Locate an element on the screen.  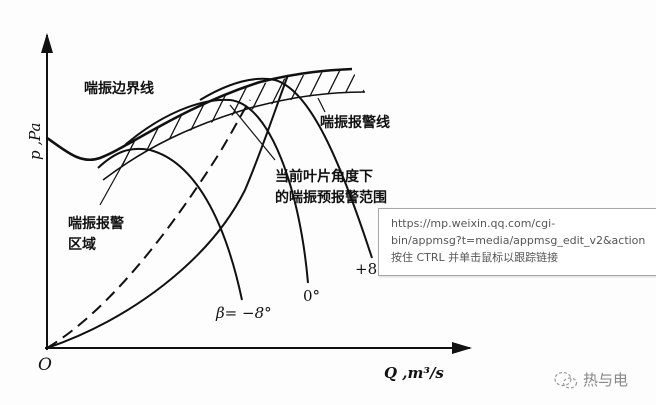
curve-label-0: 0° is located at coordinates (312, 296).